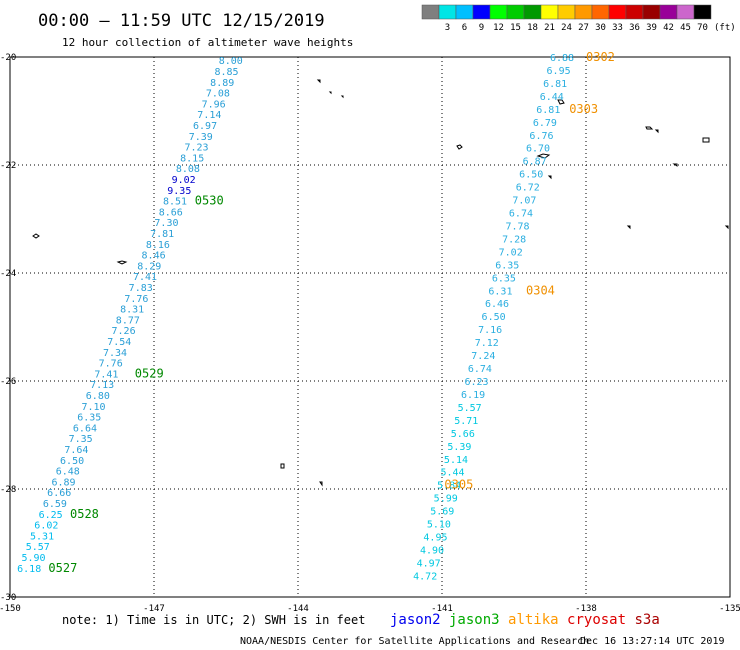  Describe the element at coordinates (162, 234) in the screenshot. I see `wave-height-value: 7.81` at that location.